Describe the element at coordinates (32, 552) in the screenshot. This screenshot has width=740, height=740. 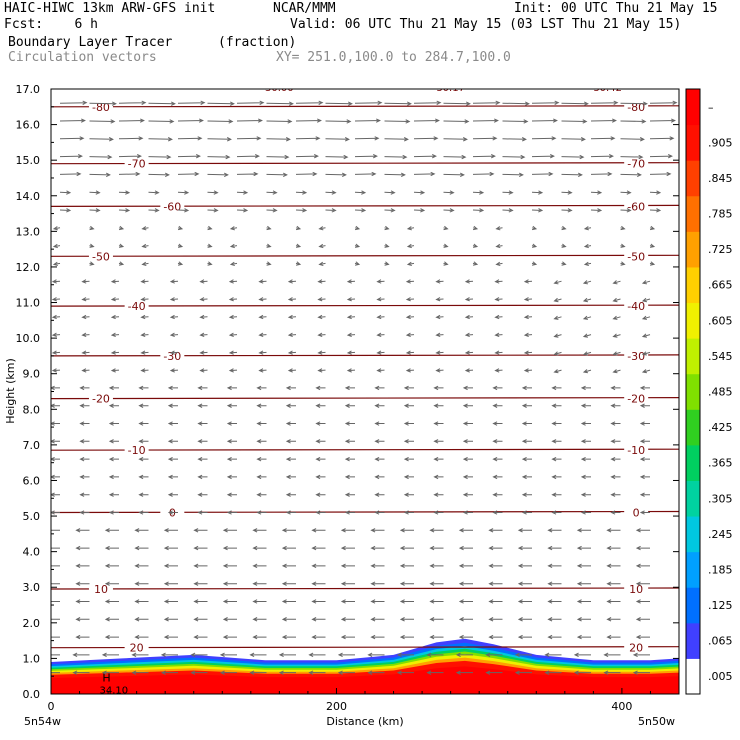
I see `y-tick-label: 4.0` at that location.